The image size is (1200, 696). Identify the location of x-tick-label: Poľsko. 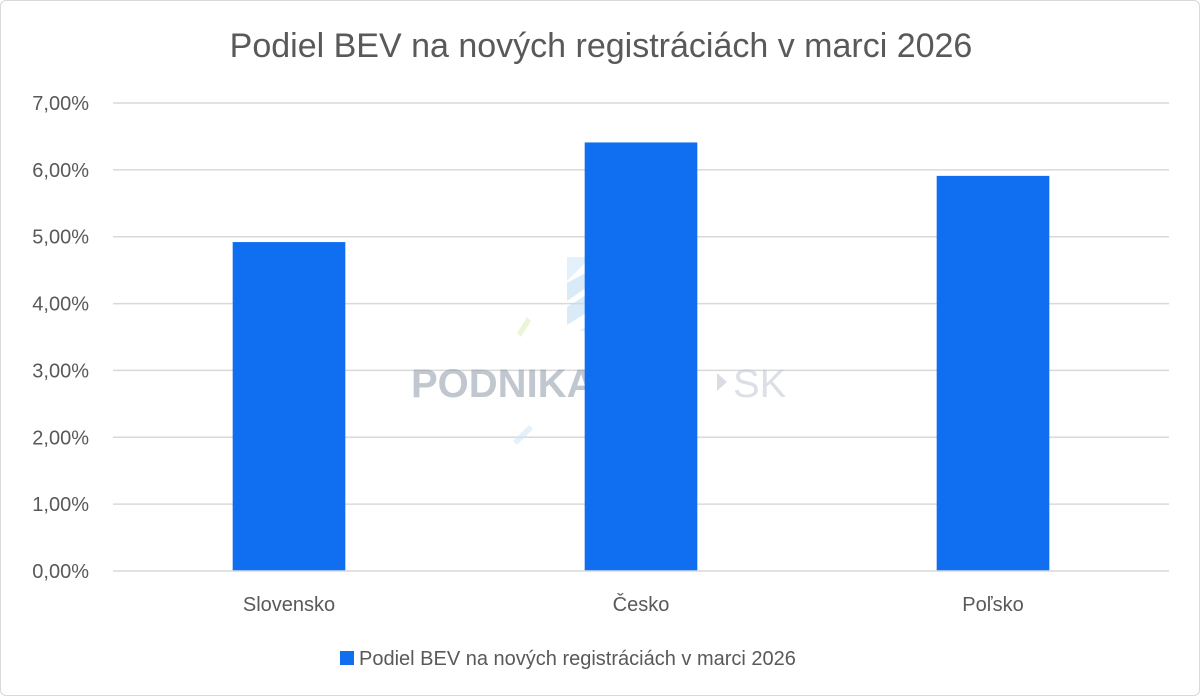
(992, 605).